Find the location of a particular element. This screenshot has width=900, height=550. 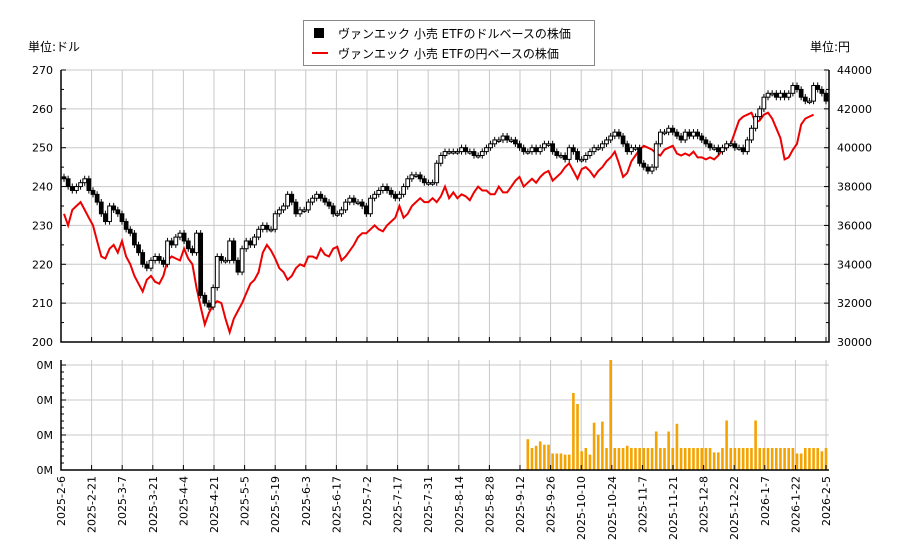

svg-text: 30000 is located at coordinates (854, 342).